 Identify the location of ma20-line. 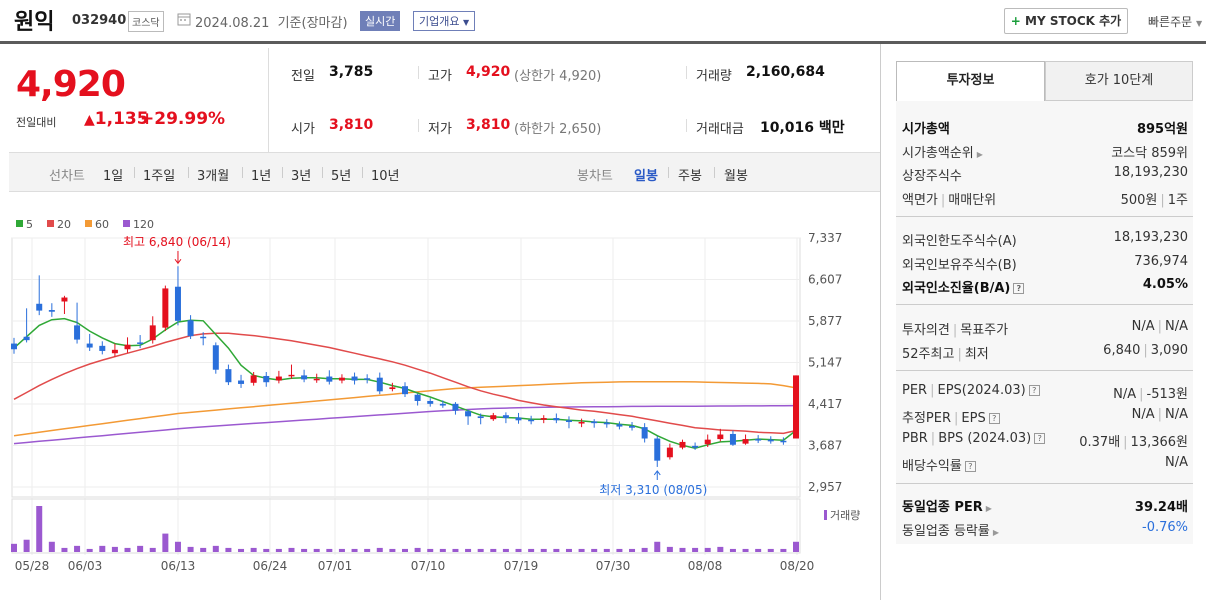
(405, 383).